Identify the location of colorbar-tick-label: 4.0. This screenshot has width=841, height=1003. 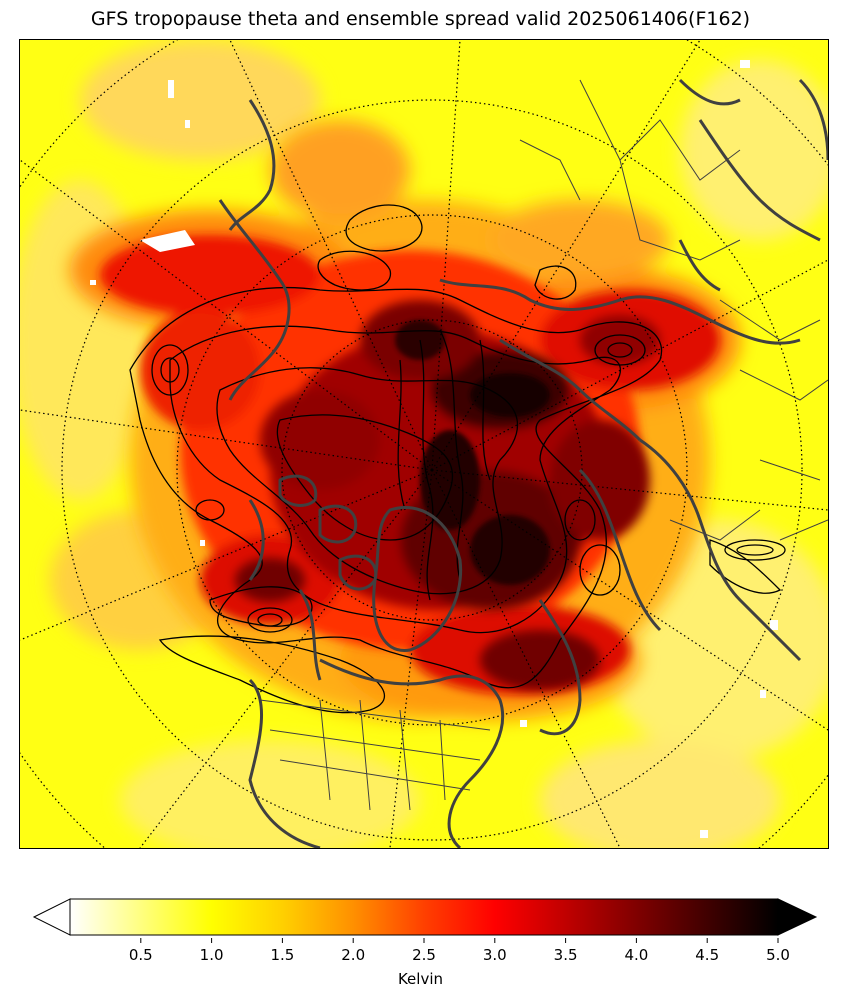
(636, 955).